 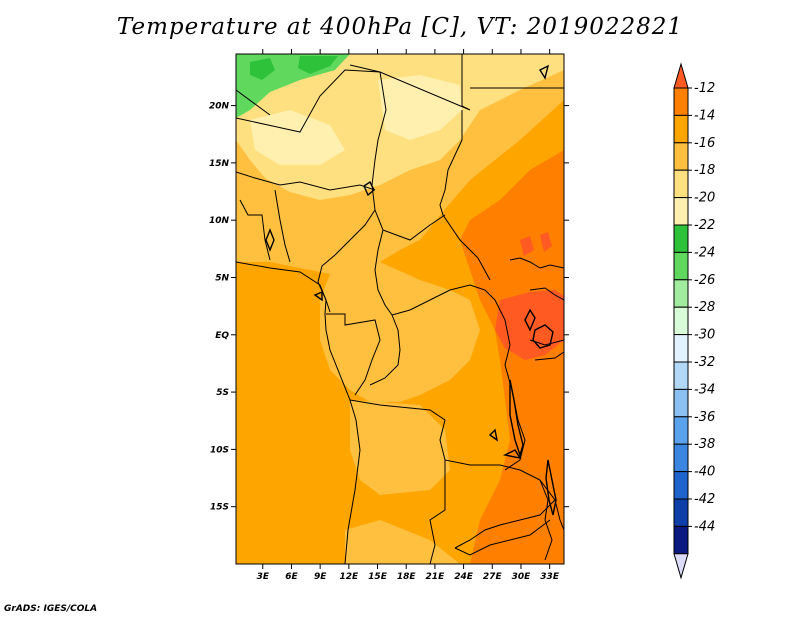 I want to click on colorbar-label: -26, so click(x=704, y=280).